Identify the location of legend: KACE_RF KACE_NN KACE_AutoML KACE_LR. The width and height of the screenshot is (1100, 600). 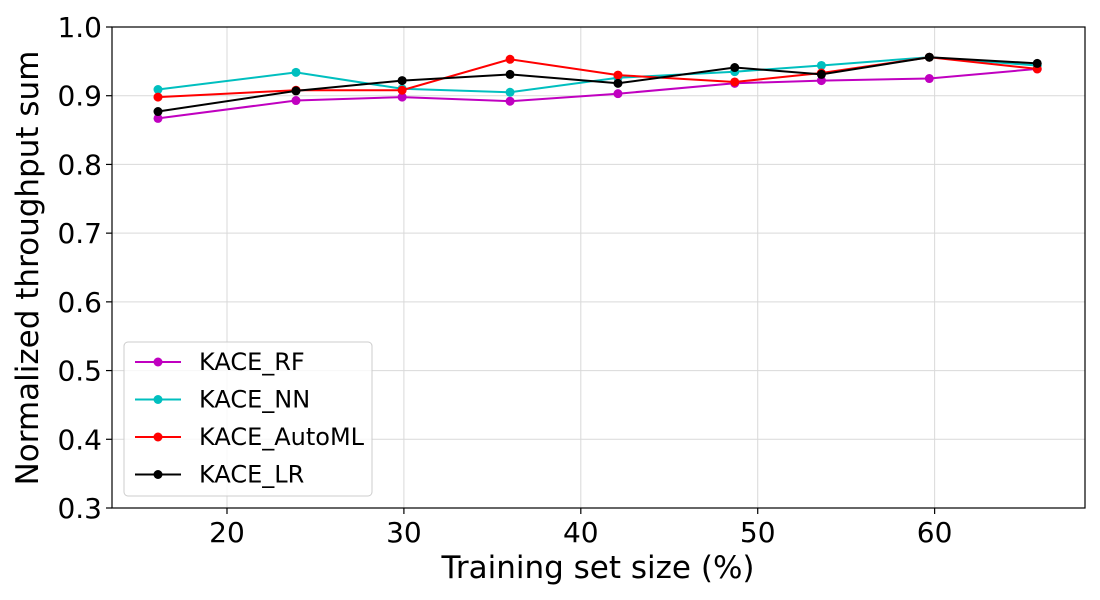
(248, 419).